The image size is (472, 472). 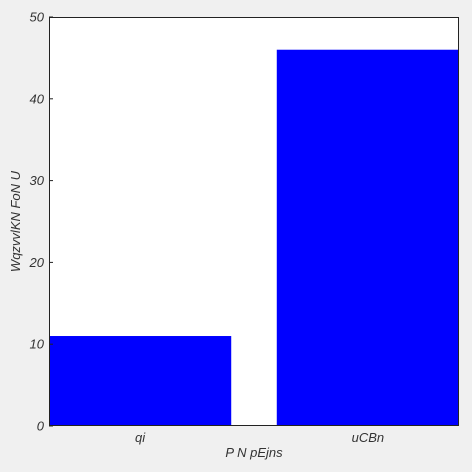 What do you see at coordinates (15, 221) in the screenshot?
I see `y-axis-label: WqzvvlKN FoN U` at bounding box center [15, 221].